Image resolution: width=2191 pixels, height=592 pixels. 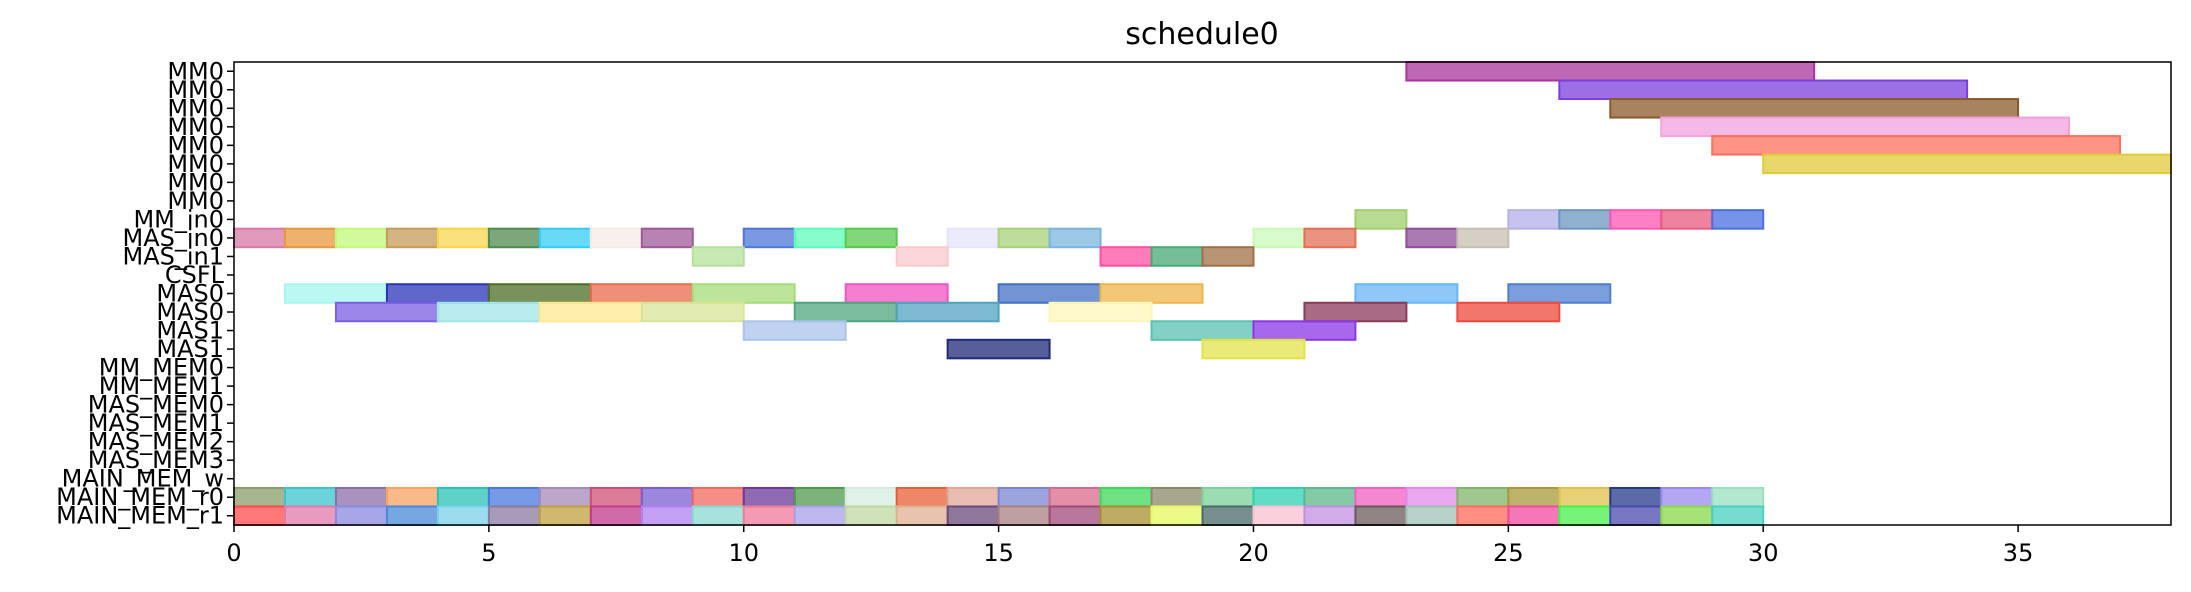 What do you see at coordinates (195, 108) in the screenshot?
I see `y-tick-label-2: MM0` at bounding box center [195, 108].